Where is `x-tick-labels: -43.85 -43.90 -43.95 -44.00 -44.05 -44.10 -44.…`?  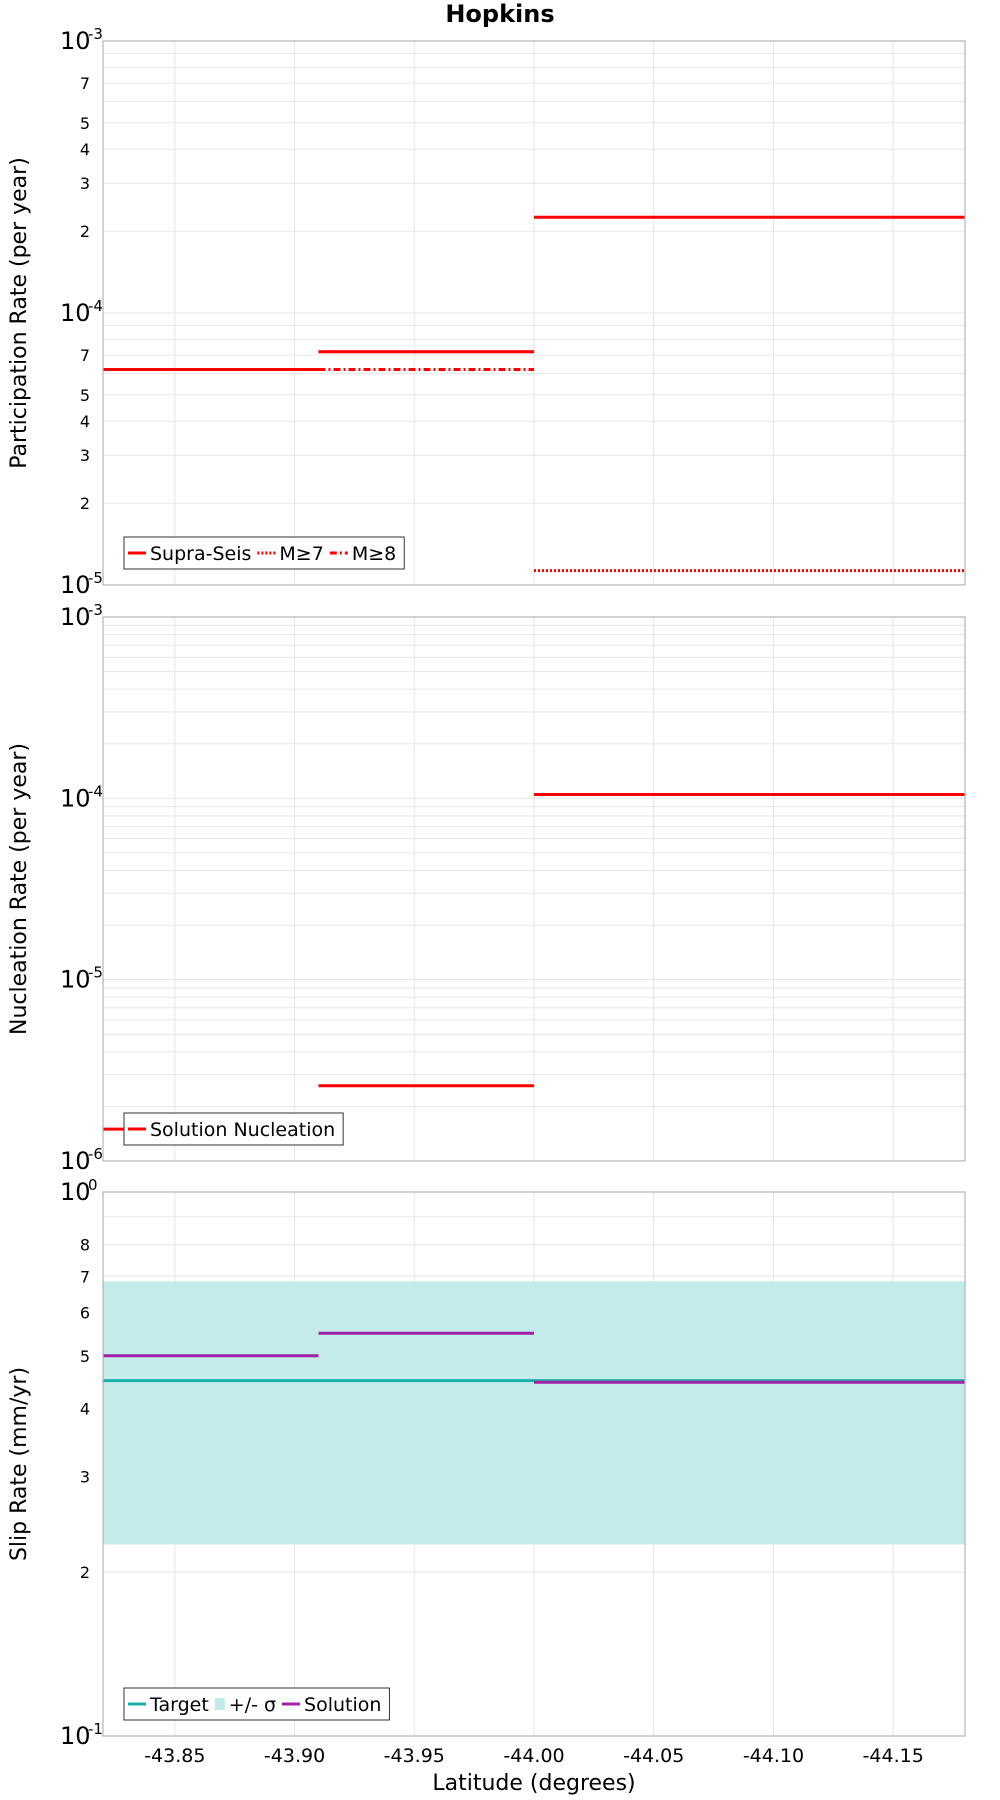
x-tick-labels: -43.85 -43.90 -43.95 -44.00 -44.05 -44.10 -44.… is located at coordinates (534, 1756).